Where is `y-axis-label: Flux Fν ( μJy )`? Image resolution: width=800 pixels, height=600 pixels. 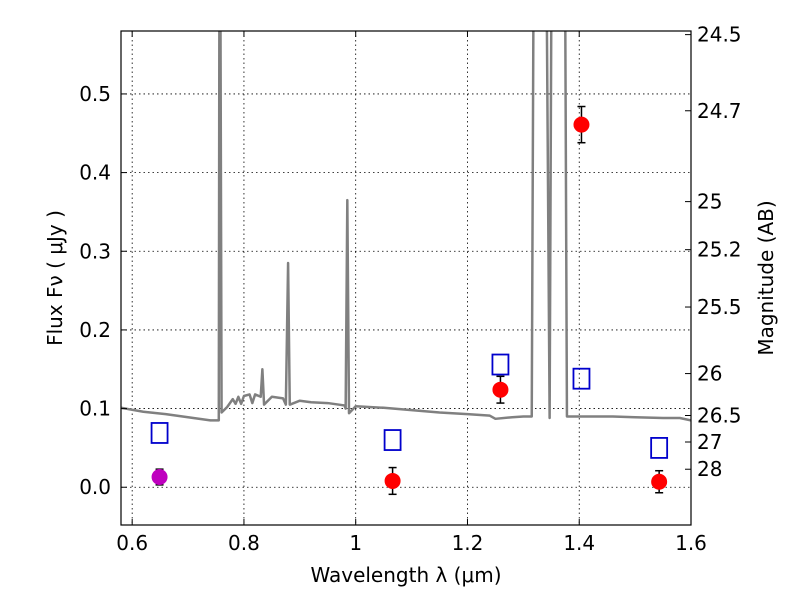 y-axis-label: Flux Fν ( μJy ) is located at coordinates (55, 278).